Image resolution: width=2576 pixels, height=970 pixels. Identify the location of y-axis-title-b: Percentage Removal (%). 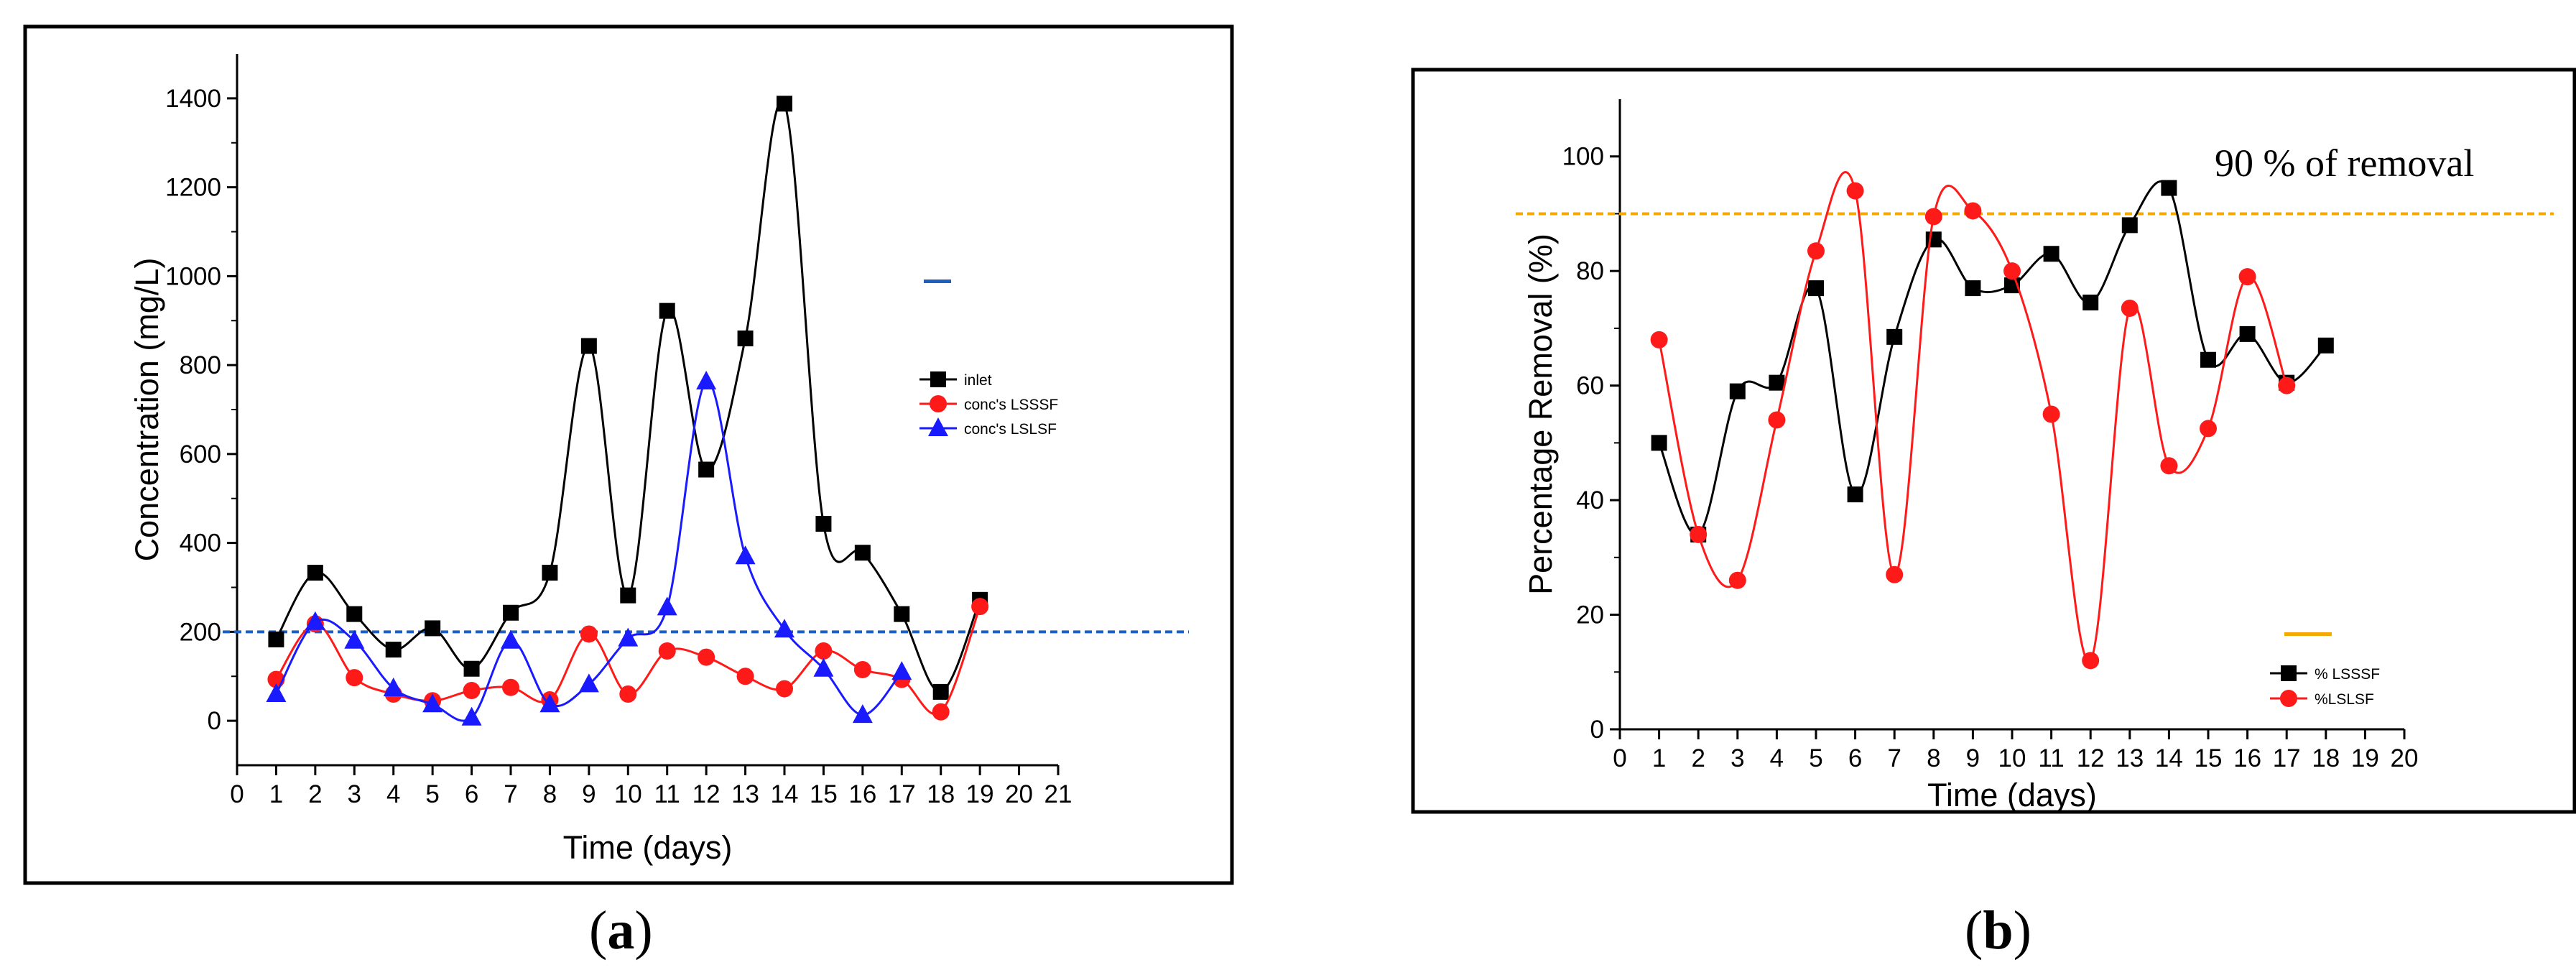
(1540, 415).